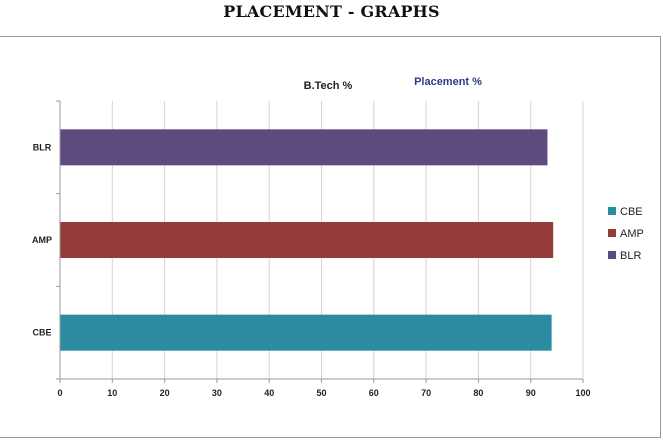 This screenshot has height=441, width=663. I want to click on bar-amp, so click(307, 240).